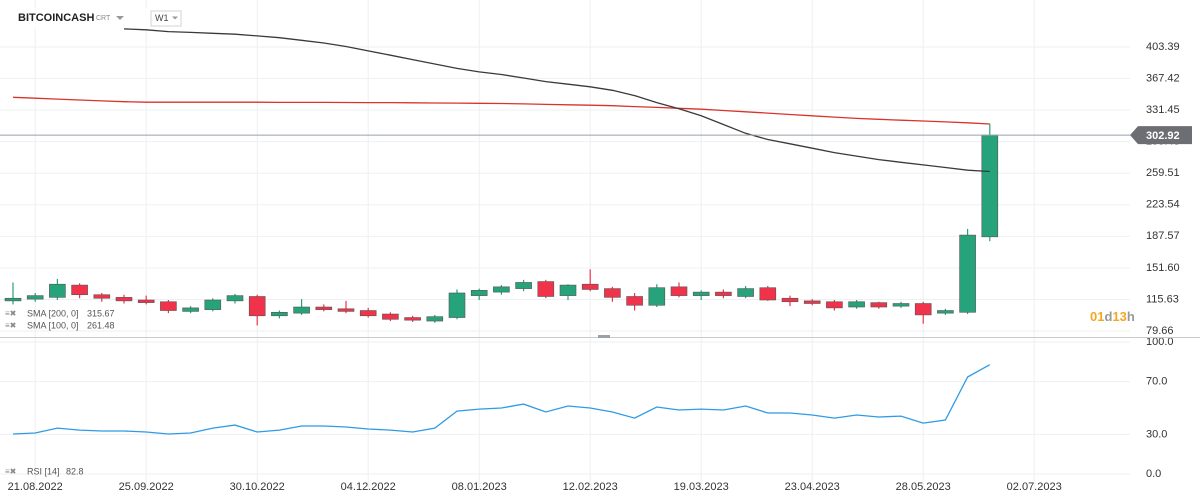  Describe the element at coordinates (1163, 47) in the screenshot. I see `y-tick-label: 403.39` at that location.